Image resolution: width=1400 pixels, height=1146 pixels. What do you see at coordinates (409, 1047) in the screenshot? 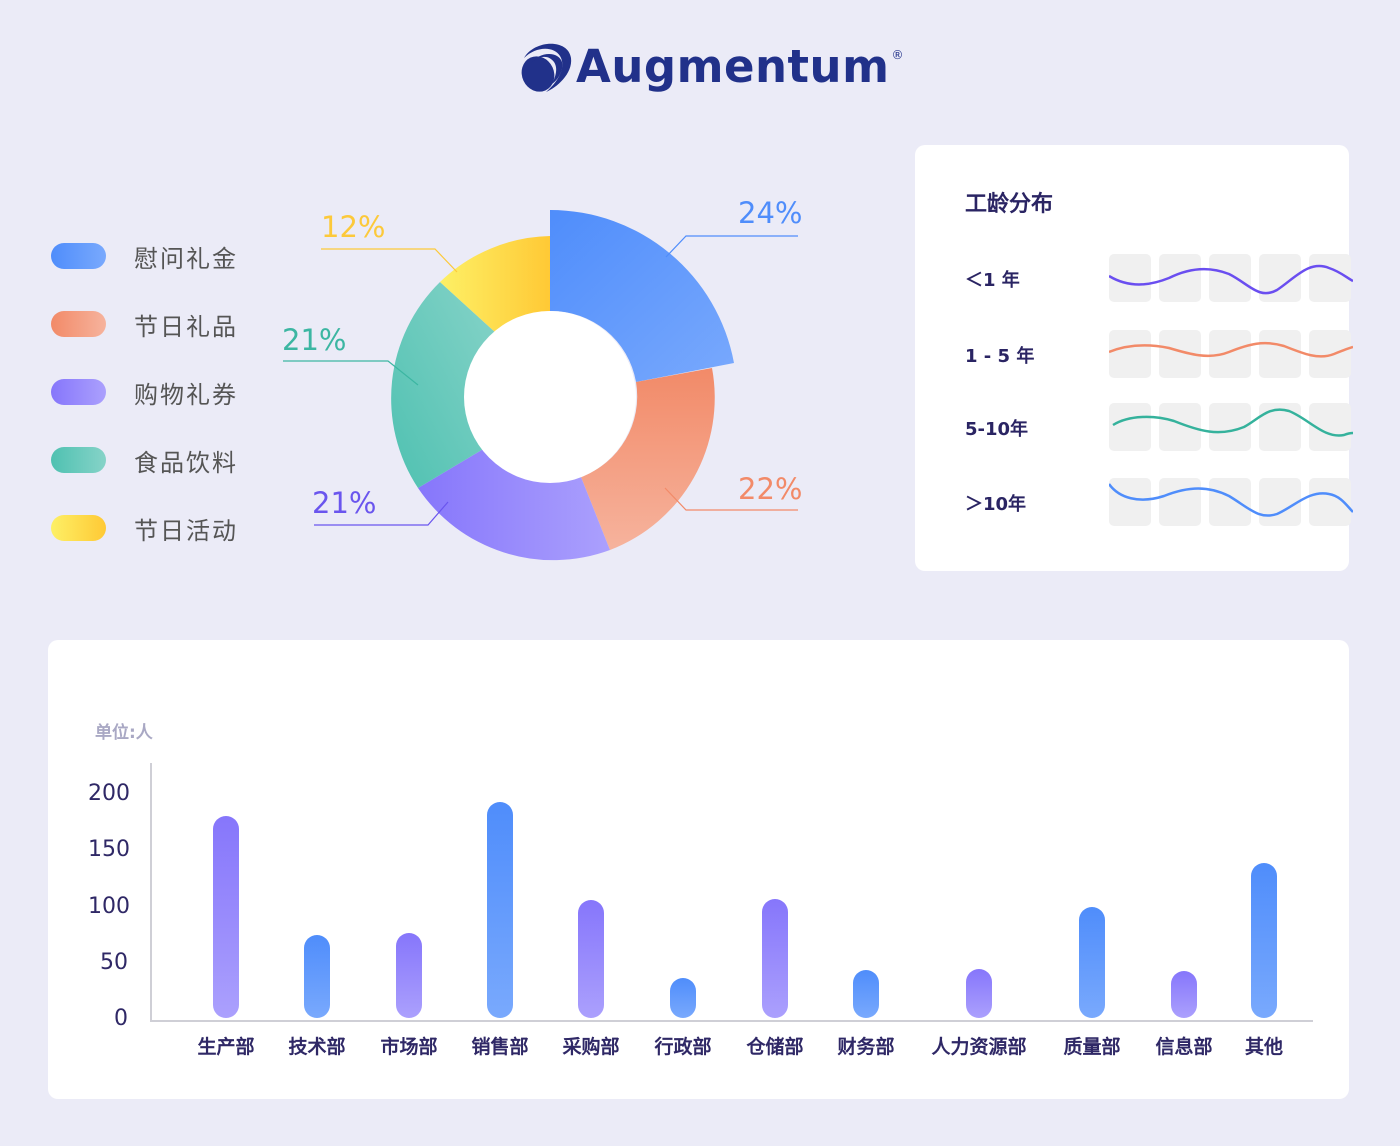
I see `x-tick-label: 市场部` at bounding box center [409, 1047].